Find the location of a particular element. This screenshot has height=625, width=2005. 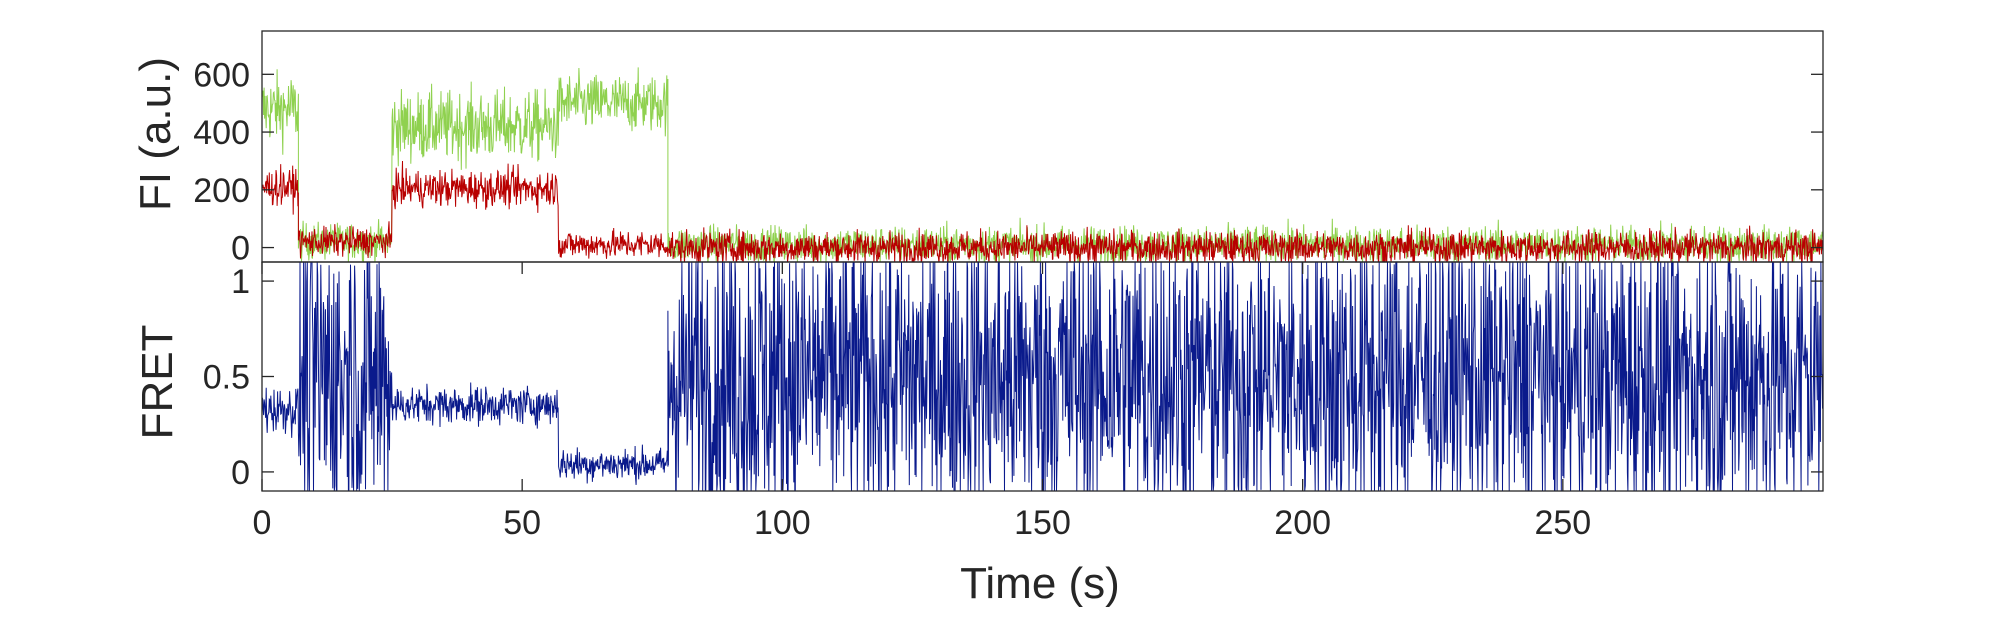

y-tick-label: 600 is located at coordinates (221, 75).